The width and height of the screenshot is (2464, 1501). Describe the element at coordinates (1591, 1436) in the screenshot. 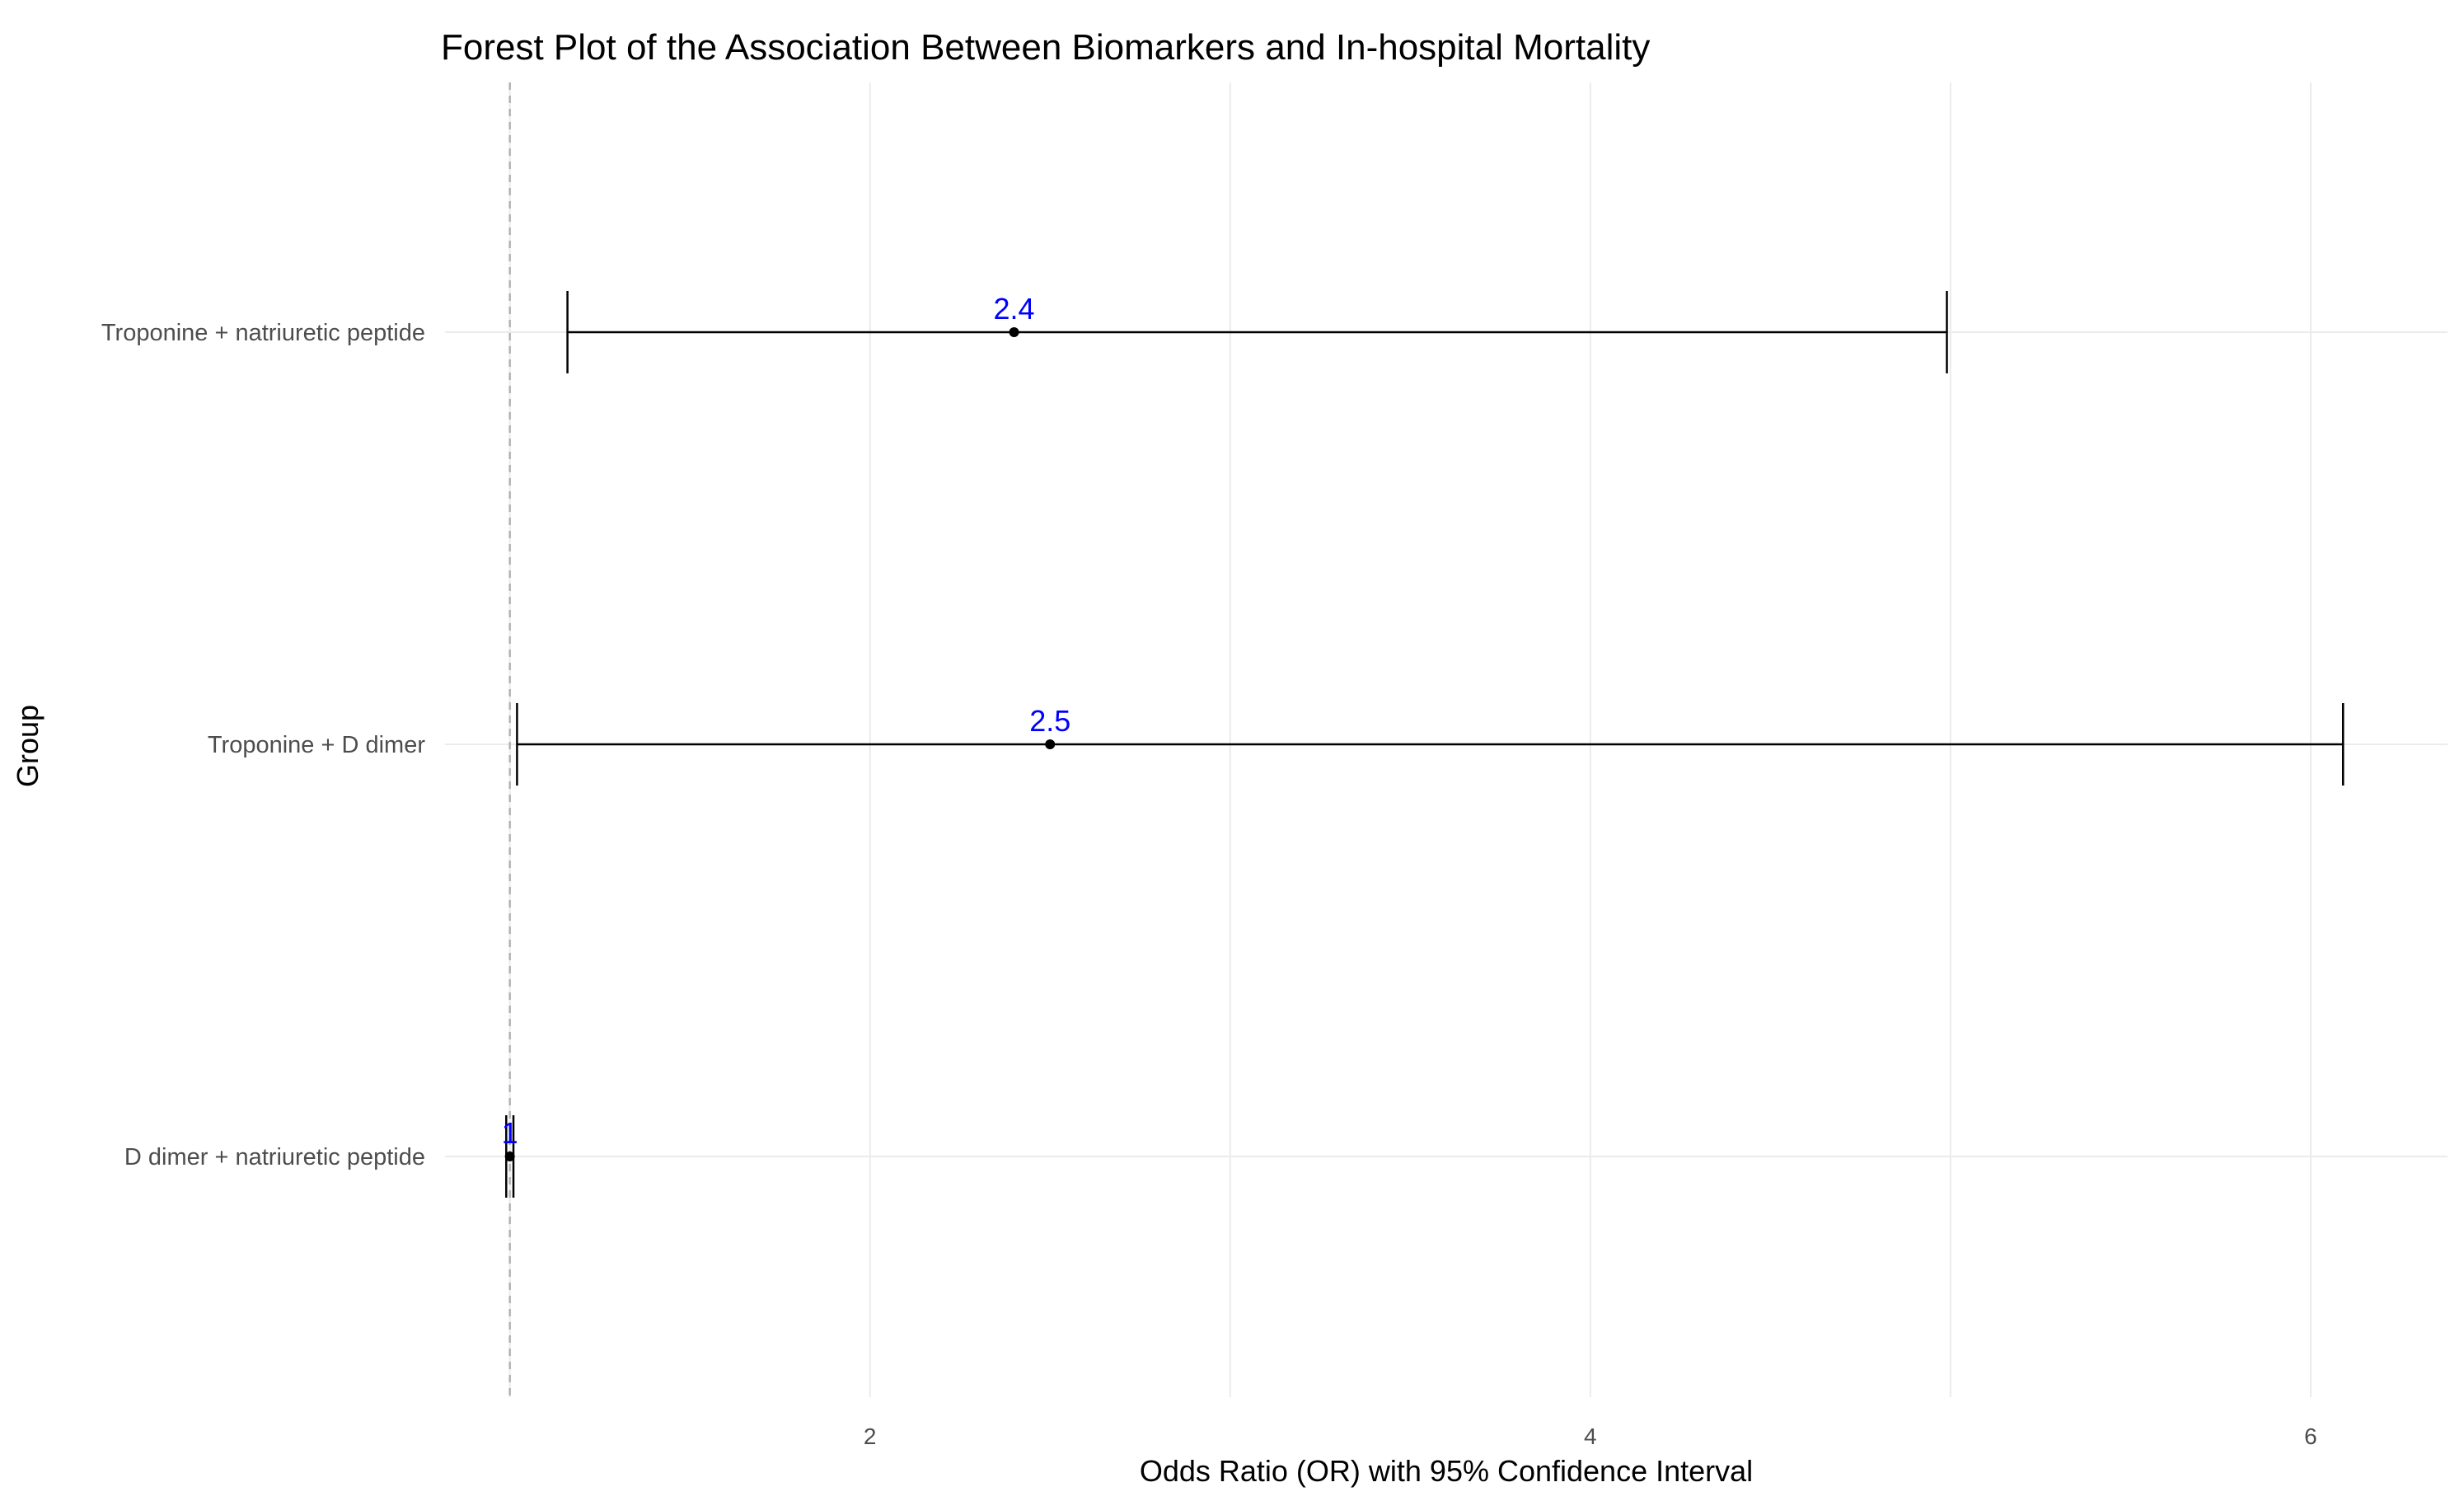

I see `x-tick-label: 4` at that location.